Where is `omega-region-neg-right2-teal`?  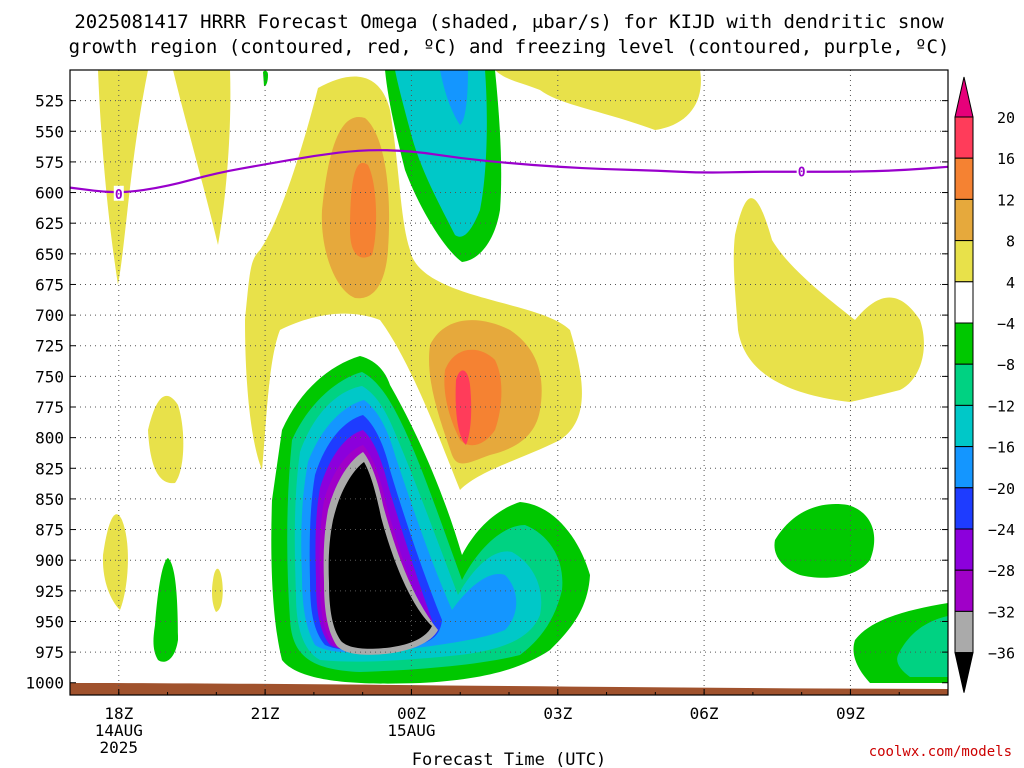 omega-region-neg-right2-teal is located at coordinates (922, 646).